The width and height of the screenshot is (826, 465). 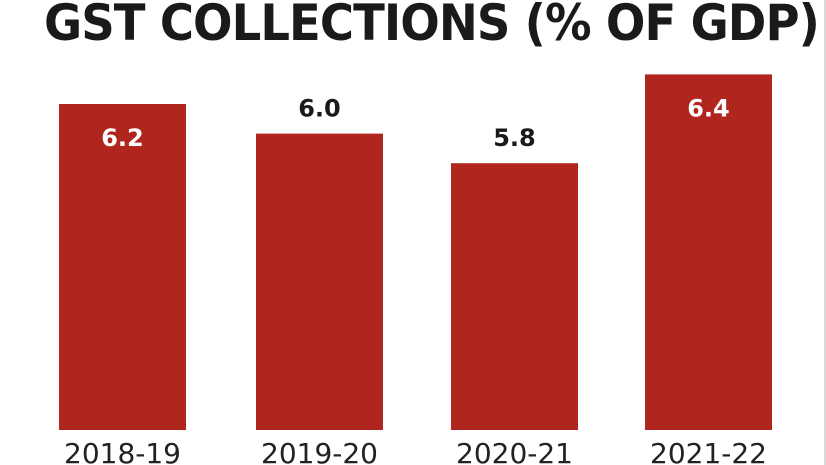 I want to click on data-label-2021-22: 6.4, so click(x=708, y=108).